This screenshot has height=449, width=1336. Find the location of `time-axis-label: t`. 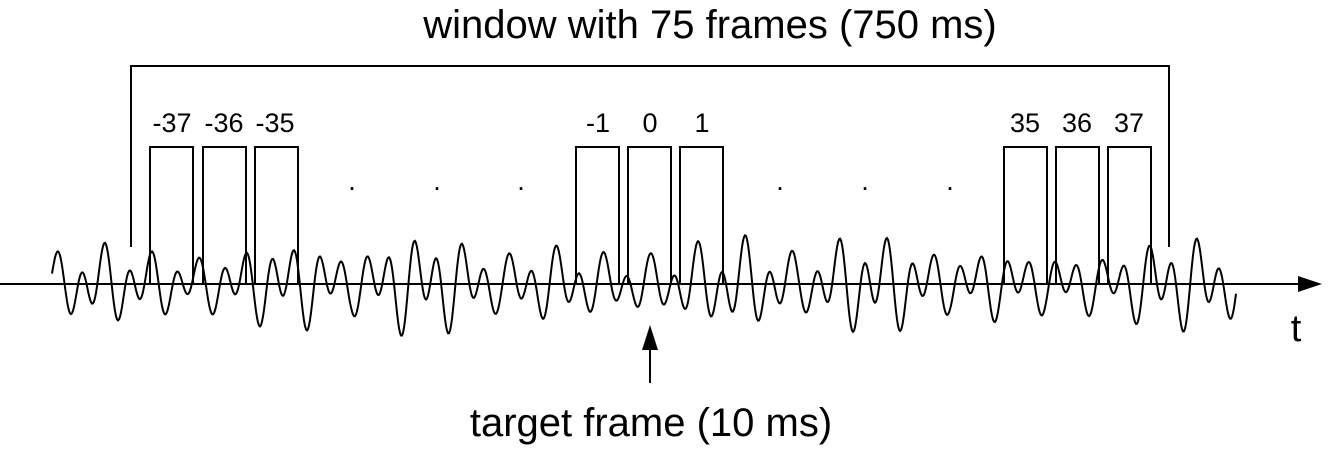

time-axis-label: t is located at coordinates (1296, 329).